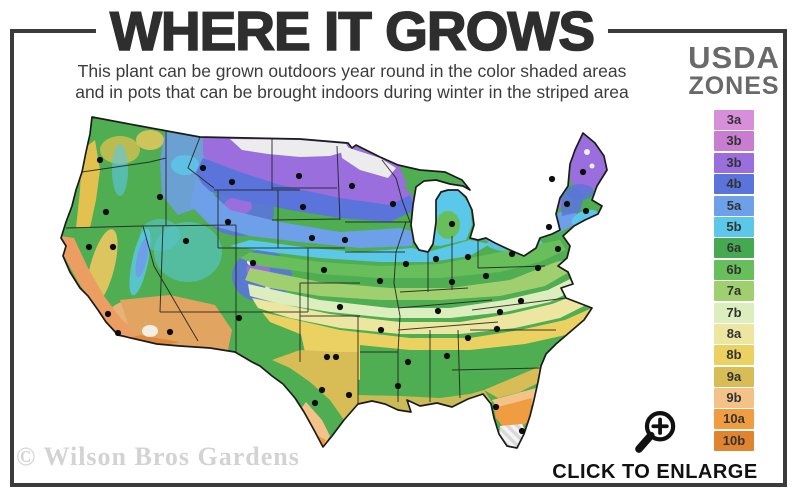  Describe the element at coordinates (734, 312) in the screenshot. I see `zone-chip-7b: 7b` at that location.